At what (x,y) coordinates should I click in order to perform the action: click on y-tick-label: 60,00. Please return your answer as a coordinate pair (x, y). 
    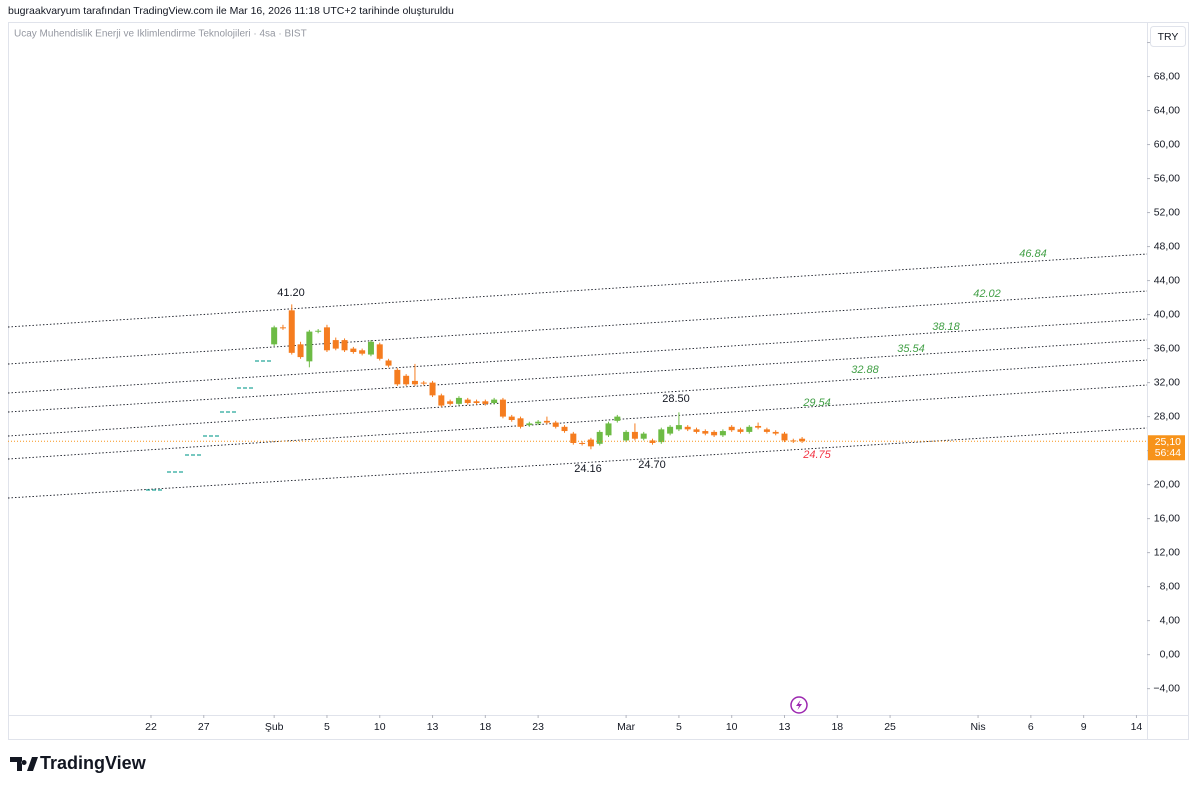
    Looking at the image, I should click on (1167, 144).